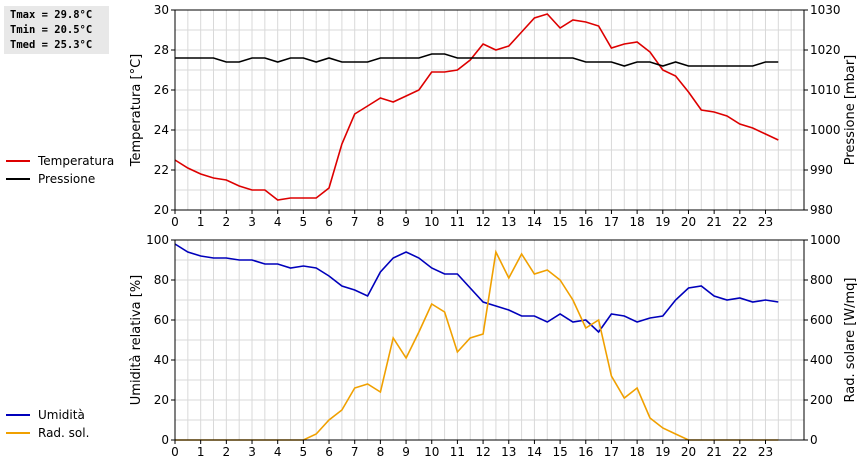  What do you see at coordinates (825, 50) in the screenshot?
I see `y-right-tick-label: 1020` at bounding box center [825, 50].